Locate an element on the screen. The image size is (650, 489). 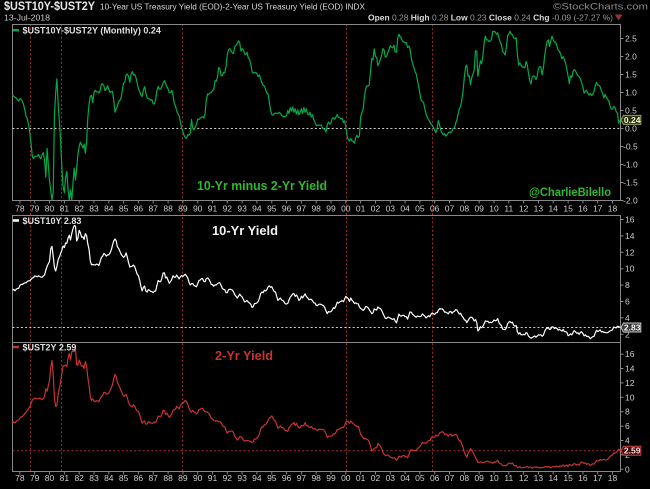
svg-text: 2 is located at coordinates (627, 334).